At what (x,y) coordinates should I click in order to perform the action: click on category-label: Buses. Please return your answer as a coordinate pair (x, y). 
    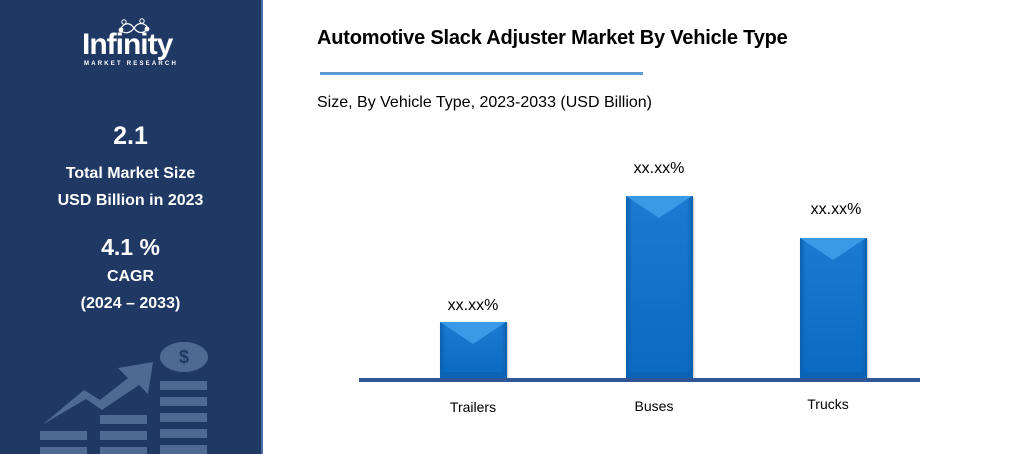
    Looking at the image, I should click on (654, 406).